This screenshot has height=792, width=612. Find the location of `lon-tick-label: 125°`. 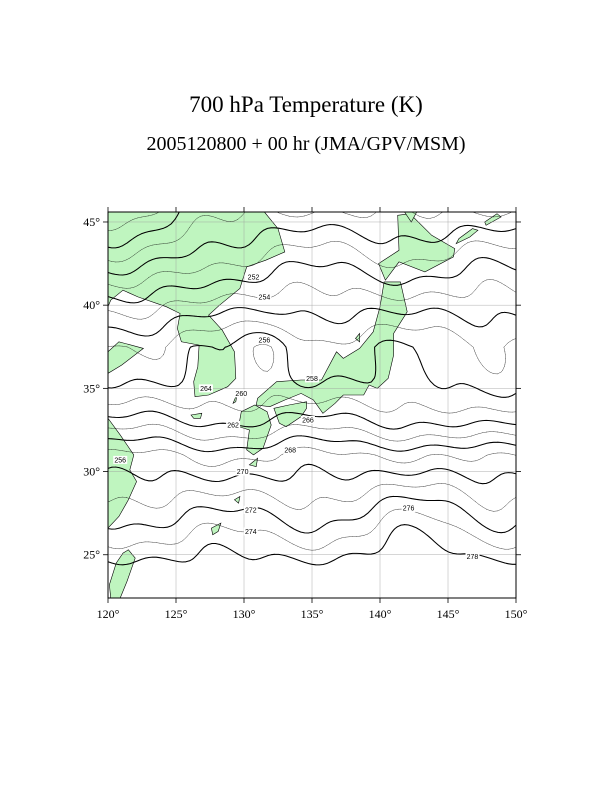

lon-tick-label: 125° is located at coordinates (176, 614).